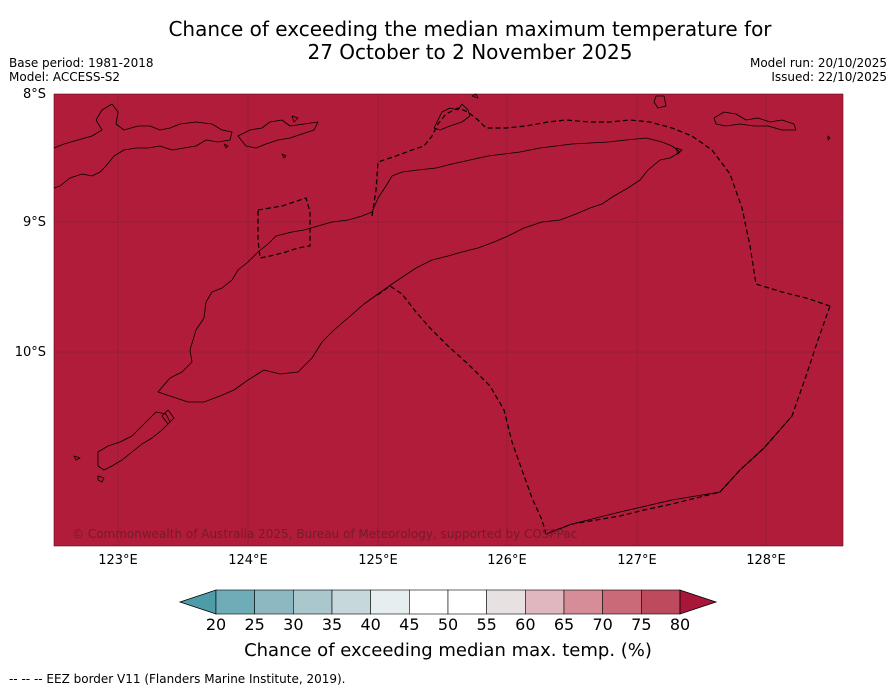  Describe the element at coordinates (470, 52) in the screenshot. I see `title-line-2: 27 October to 2 November 2025` at that location.